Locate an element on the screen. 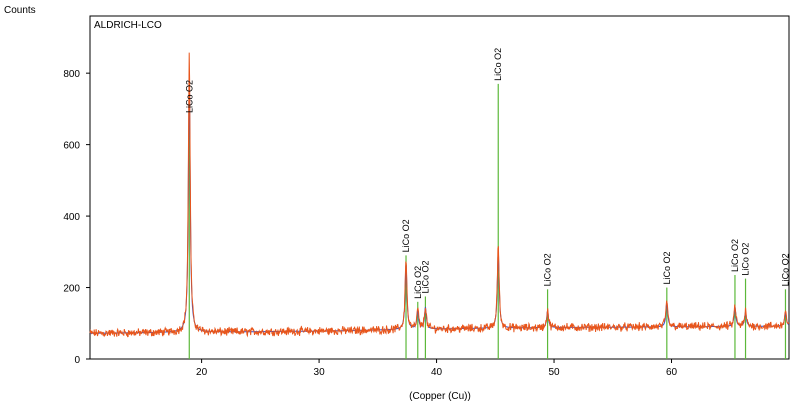 The width and height of the screenshot is (800, 412). y-tick-label: 600 is located at coordinates (71, 146).